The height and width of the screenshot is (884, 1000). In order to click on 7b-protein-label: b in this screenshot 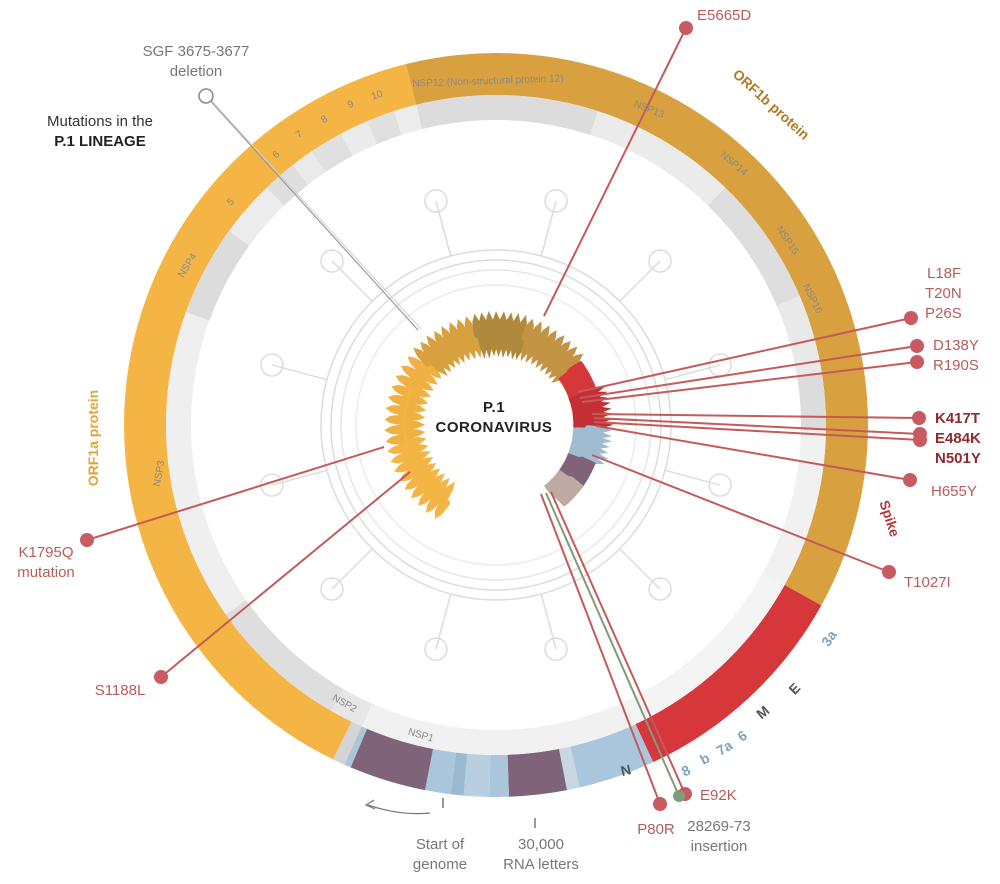, I will do `click(704, 759)`.